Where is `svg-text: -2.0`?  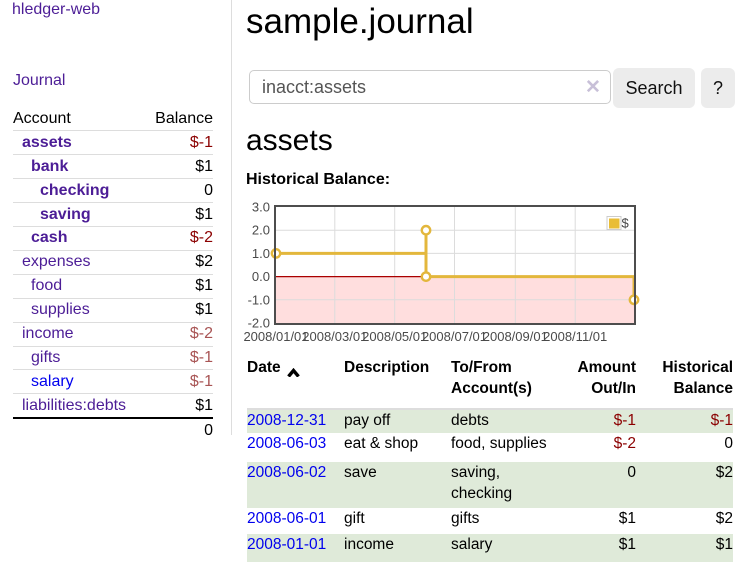
svg-text: -2.0 is located at coordinates (259, 323).